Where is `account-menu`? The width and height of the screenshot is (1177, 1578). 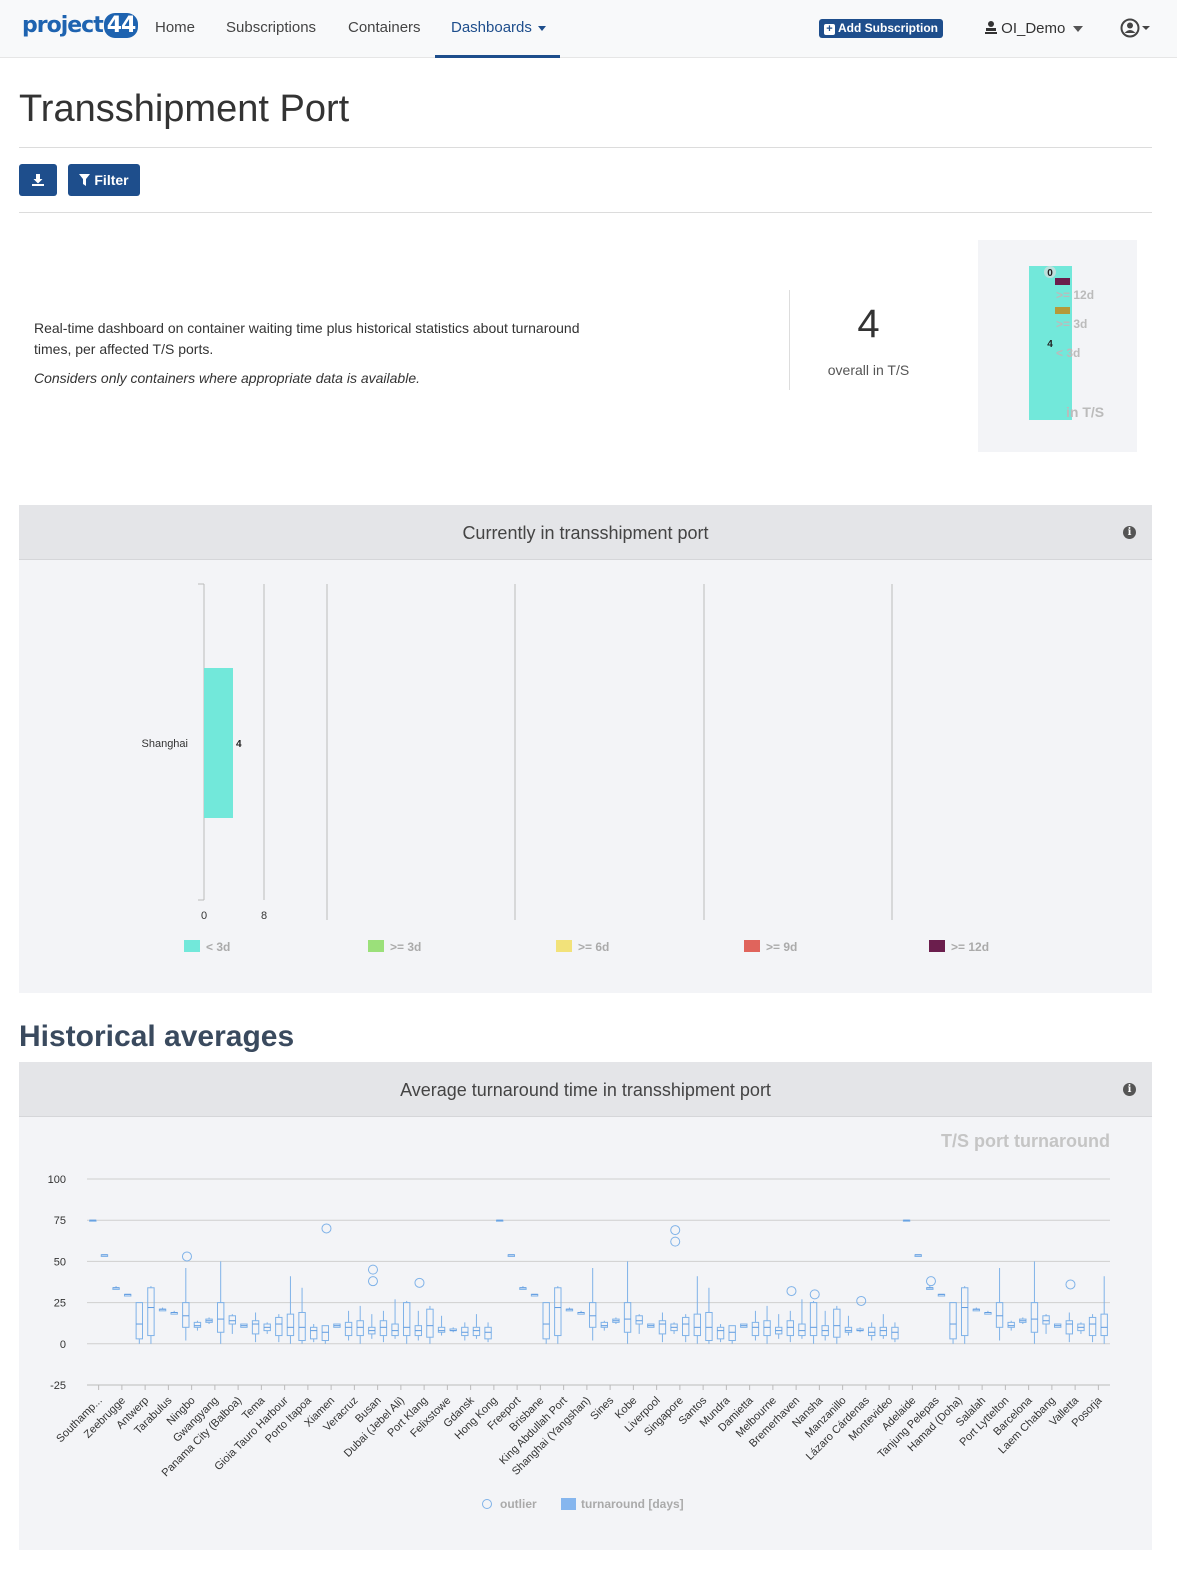 account-menu is located at coordinates (1136, 30).